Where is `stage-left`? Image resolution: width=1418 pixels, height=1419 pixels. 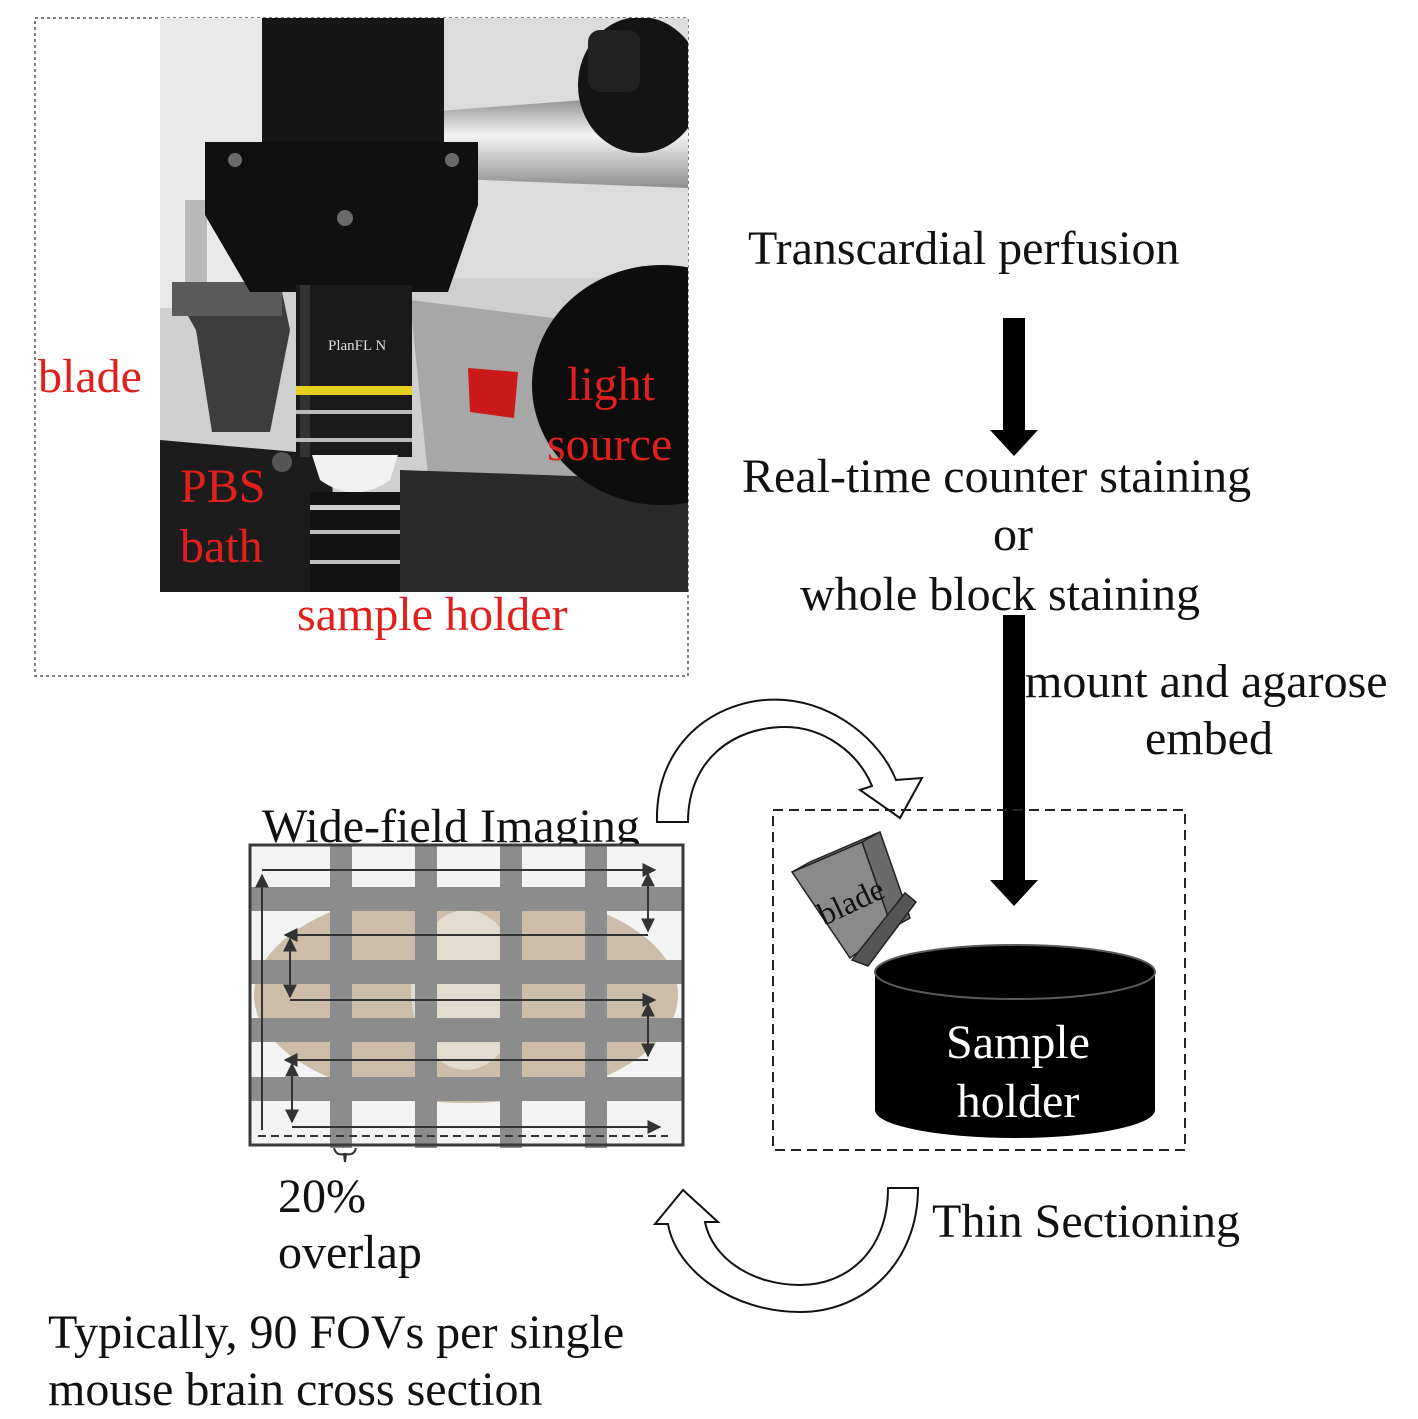 stage-left is located at coordinates (250, 516).